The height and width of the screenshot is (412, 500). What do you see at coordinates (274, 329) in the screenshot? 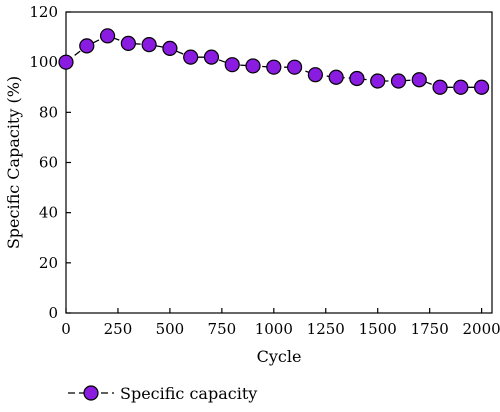
I see `x-tick-label: 1000` at bounding box center [274, 329].